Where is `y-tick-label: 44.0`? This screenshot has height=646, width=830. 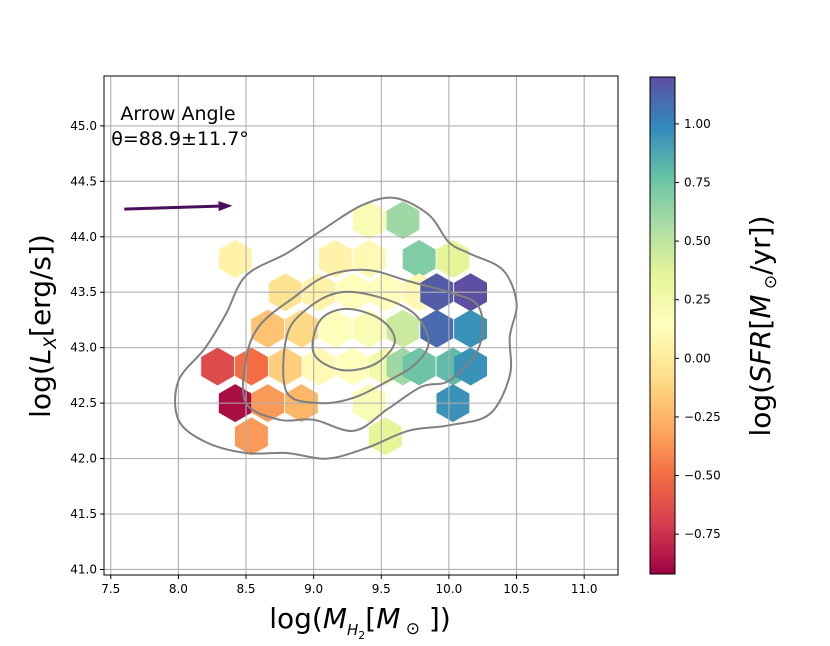
y-tick-label: 44.0 is located at coordinates (83, 237).